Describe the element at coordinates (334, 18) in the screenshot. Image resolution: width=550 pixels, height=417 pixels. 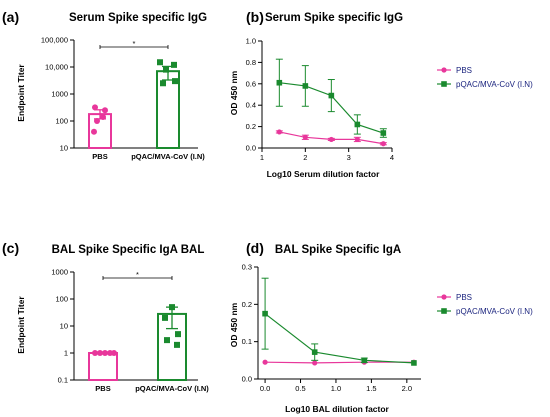
I see `panel-b-title: Serum Spike specific IgG` at that location.